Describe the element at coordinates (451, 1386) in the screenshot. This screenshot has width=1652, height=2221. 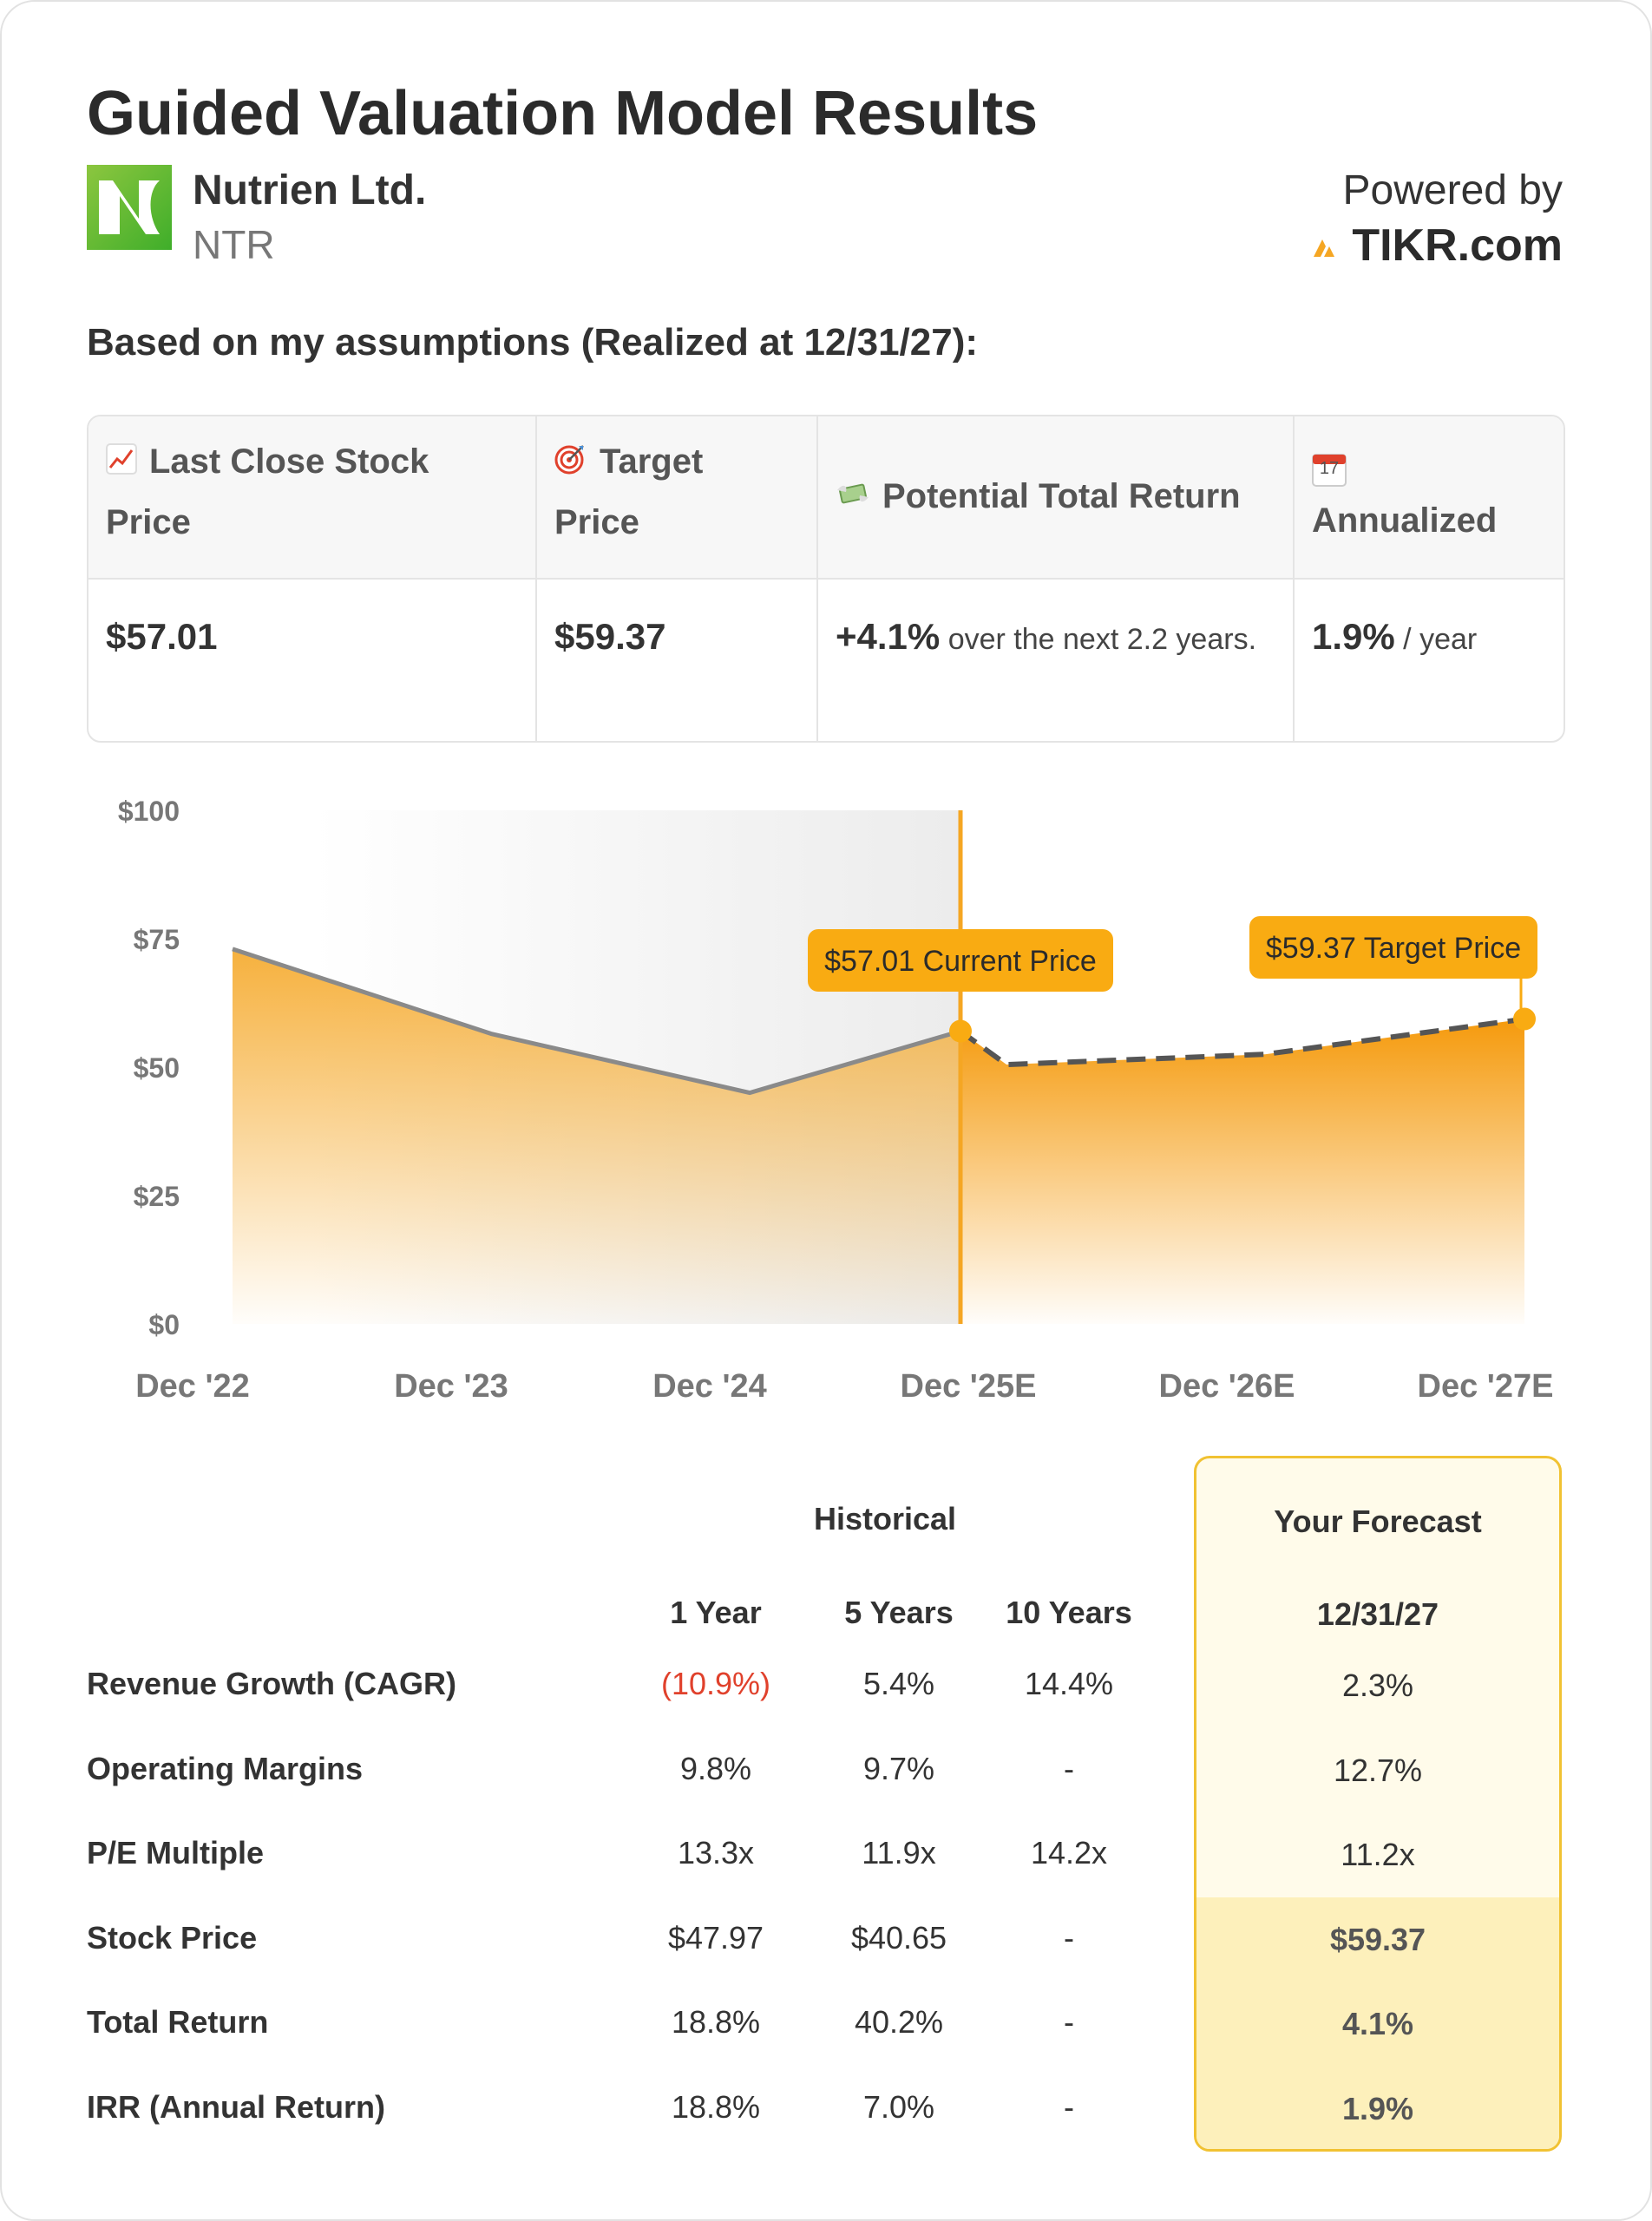
I see `x-tick-label: Dec '23` at that location.